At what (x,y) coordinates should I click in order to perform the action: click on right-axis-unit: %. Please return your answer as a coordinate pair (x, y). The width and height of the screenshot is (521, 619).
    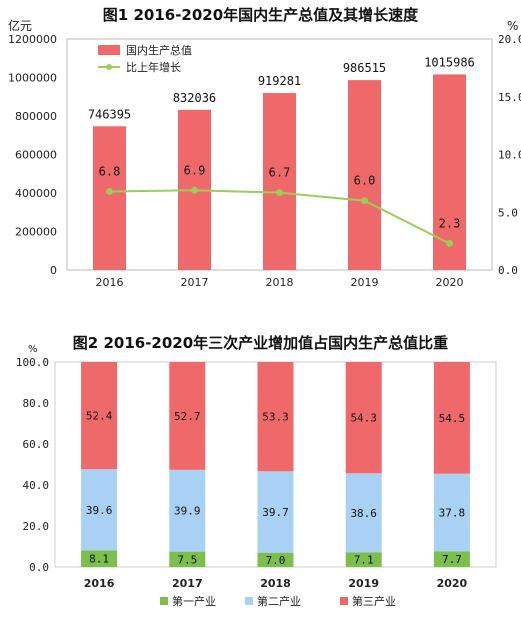
    Looking at the image, I should click on (512, 26).